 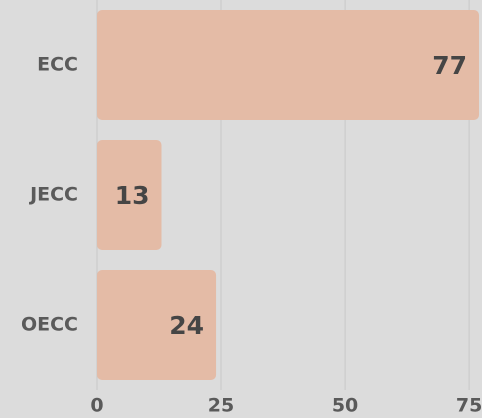 I want to click on data-label: 13, so click(x=132, y=195).